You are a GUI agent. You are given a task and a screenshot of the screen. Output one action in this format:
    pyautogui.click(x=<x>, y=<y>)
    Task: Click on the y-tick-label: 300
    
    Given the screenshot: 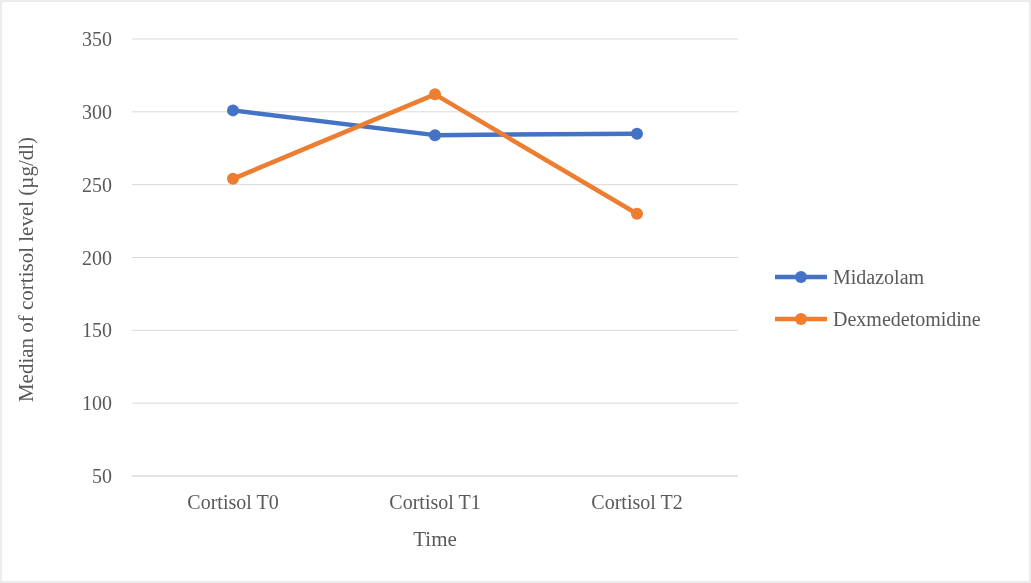 What is the action you would take?
    pyautogui.click(x=97, y=111)
    